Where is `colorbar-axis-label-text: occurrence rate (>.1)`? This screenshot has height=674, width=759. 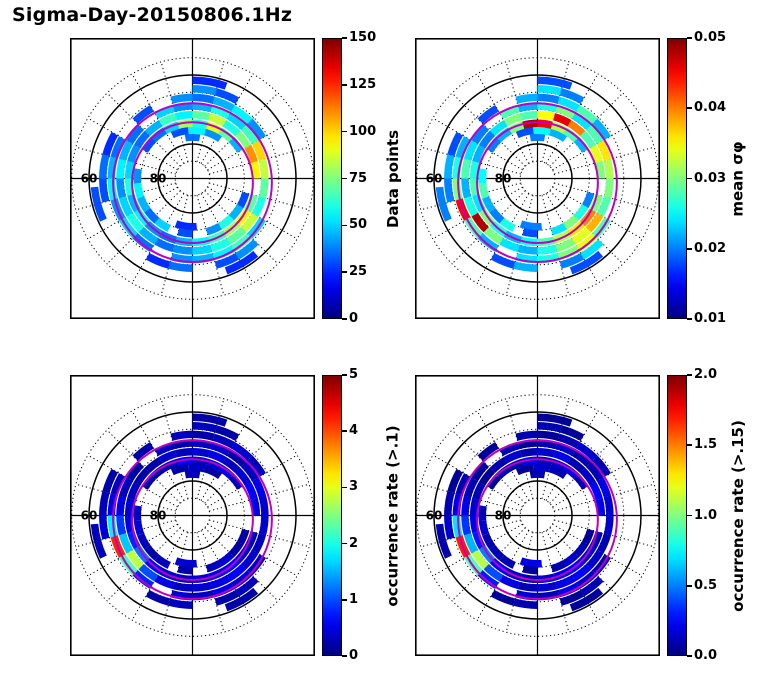 colorbar-axis-label-text: occurrence rate (>.1) is located at coordinates (393, 515).